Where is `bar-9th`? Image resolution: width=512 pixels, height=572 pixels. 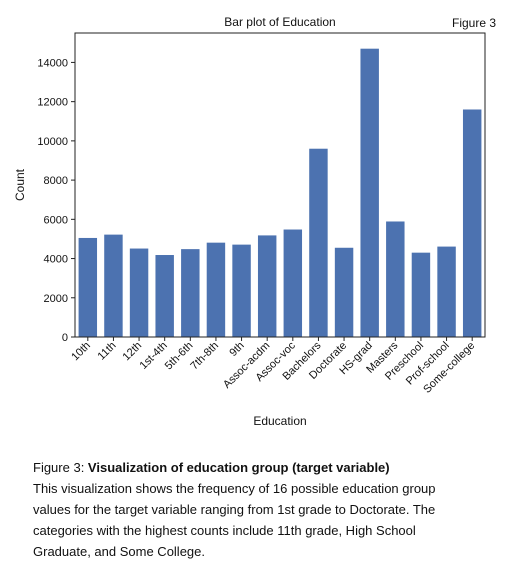 bar-9th is located at coordinates (241, 290).